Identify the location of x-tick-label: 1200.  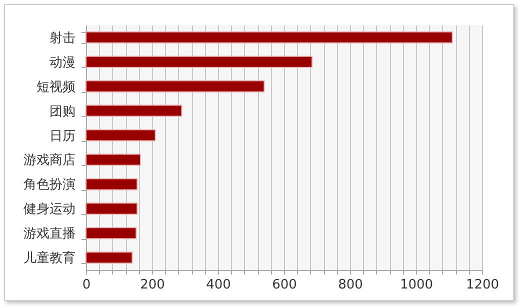
(483, 285).